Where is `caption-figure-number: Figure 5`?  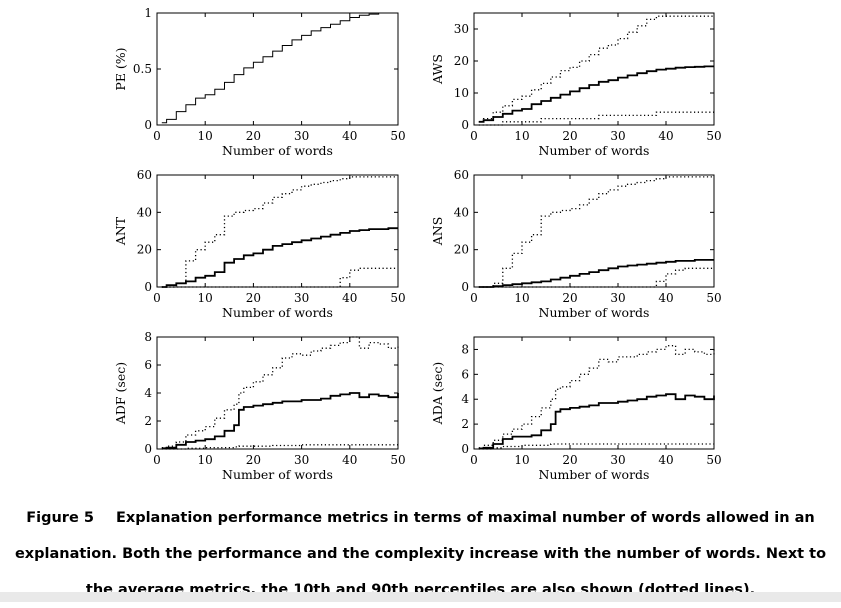 caption-figure-number: Figure 5 is located at coordinates (60, 518).